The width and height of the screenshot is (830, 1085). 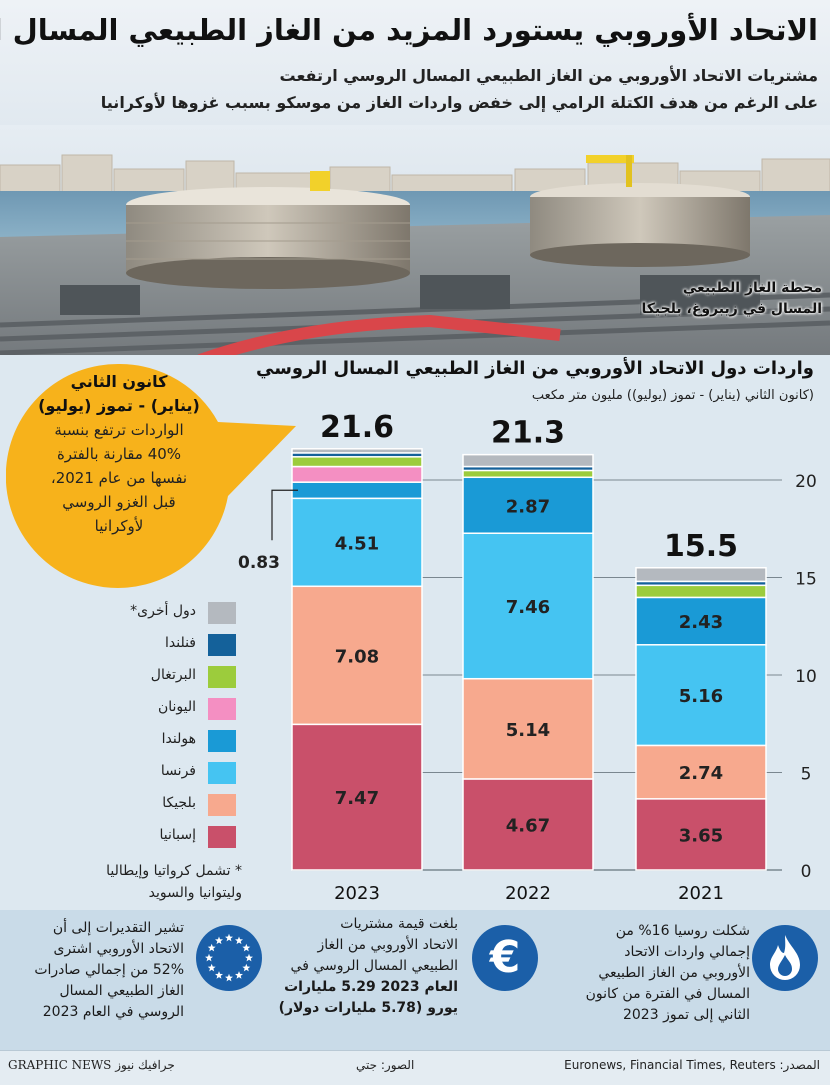 What do you see at coordinates (674, 973) in the screenshot?
I see `fact-russia-share-line-3: الأوروبي من الغاز الطبيعي` at bounding box center [674, 973].